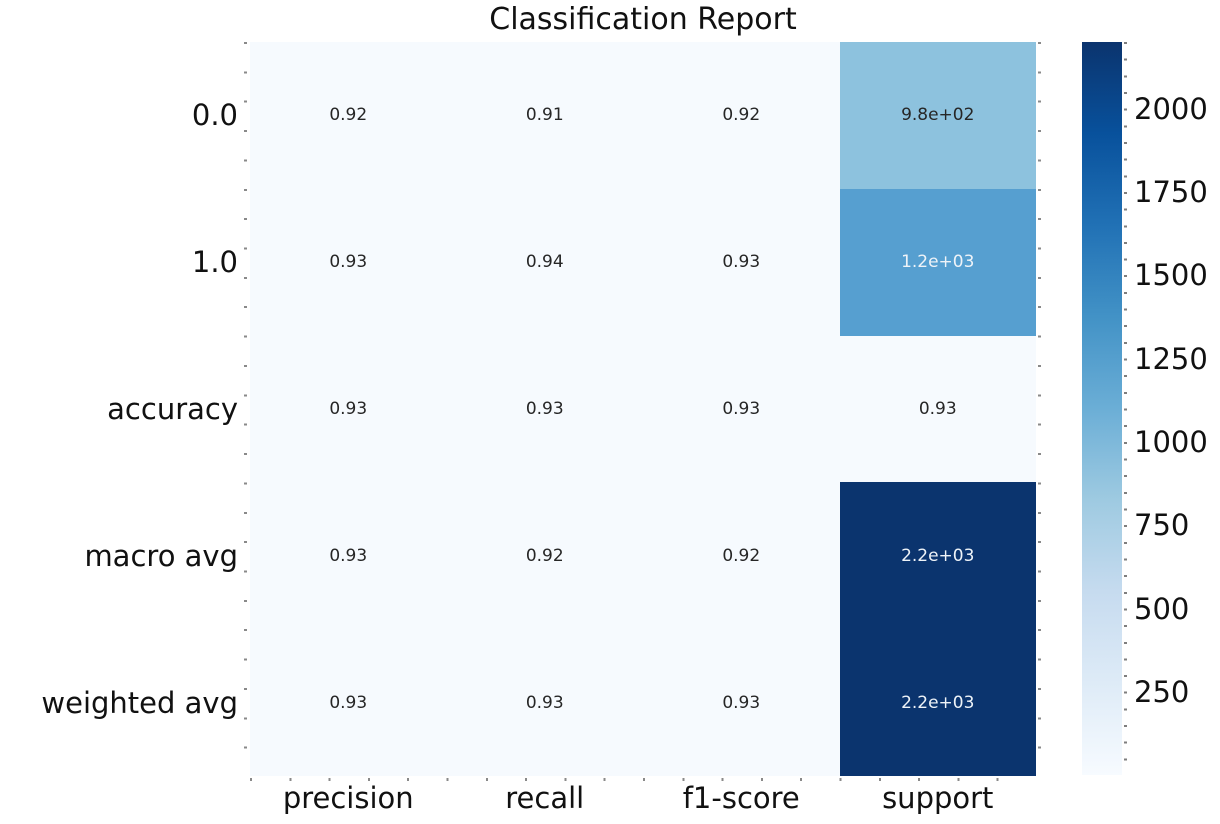 The height and width of the screenshot is (824, 1220). I want to click on colorbar-tick-label: 750, so click(1162, 525).